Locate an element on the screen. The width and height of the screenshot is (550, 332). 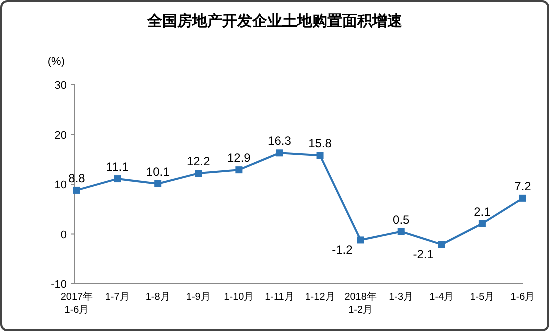
data-label: 11.1 is located at coordinates (118, 167).